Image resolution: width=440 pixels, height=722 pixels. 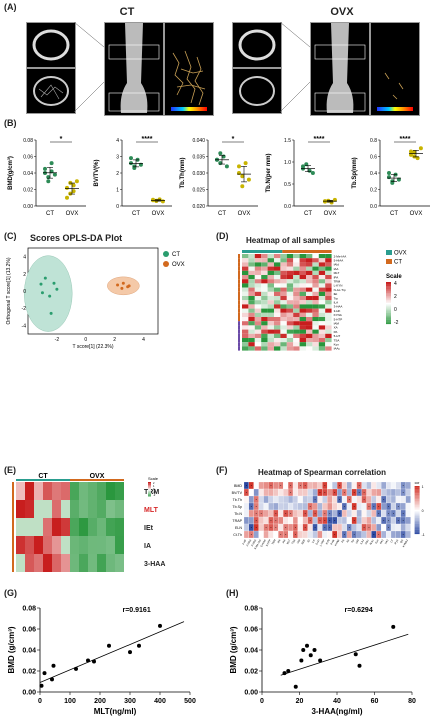 I want to click on ovx-group-bar, so click(x=97, y=480).